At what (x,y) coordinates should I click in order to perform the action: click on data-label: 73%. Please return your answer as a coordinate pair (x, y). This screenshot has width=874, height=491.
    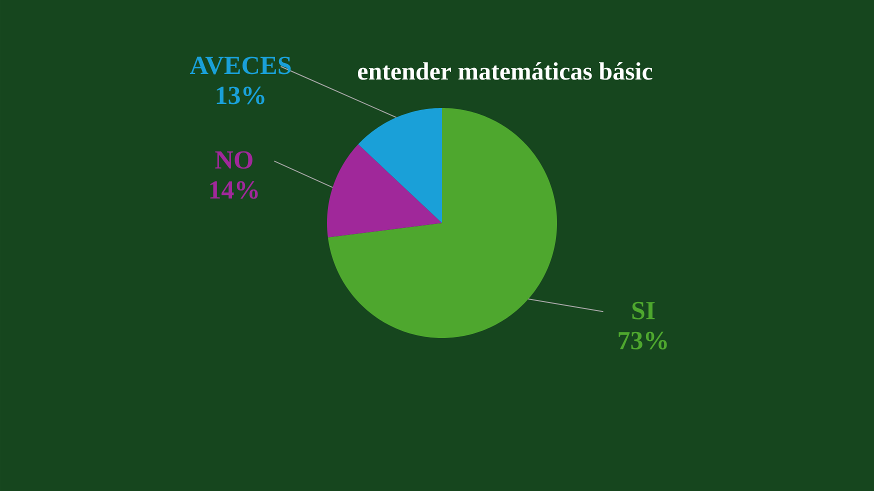
    Looking at the image, I should click on (642, 341).